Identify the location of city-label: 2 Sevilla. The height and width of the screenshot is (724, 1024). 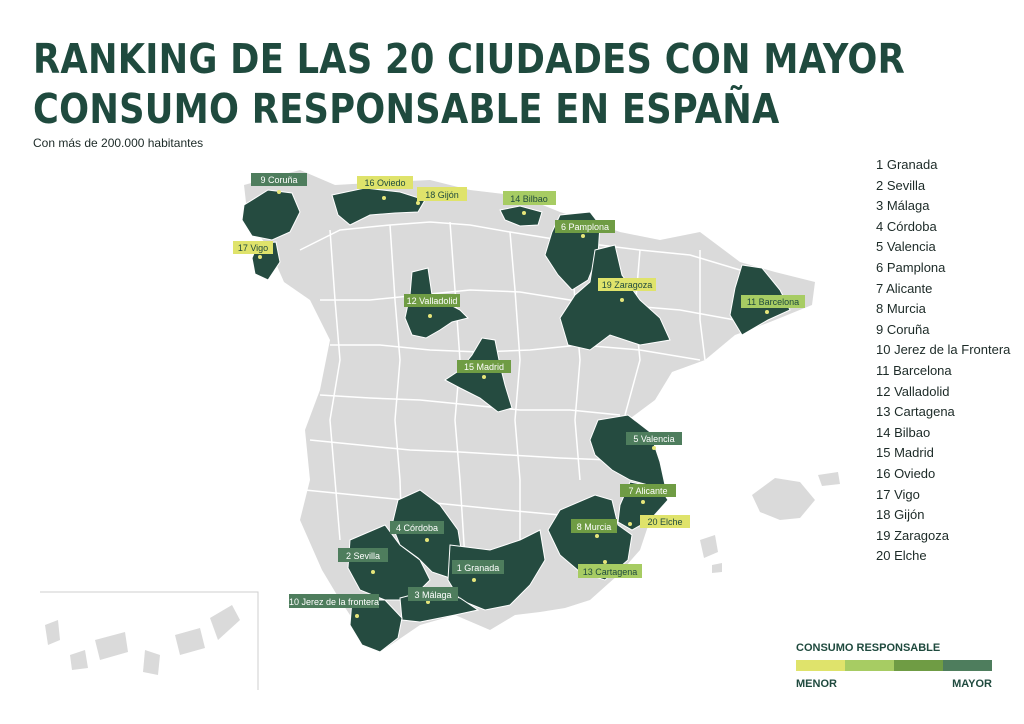
(363, 555).